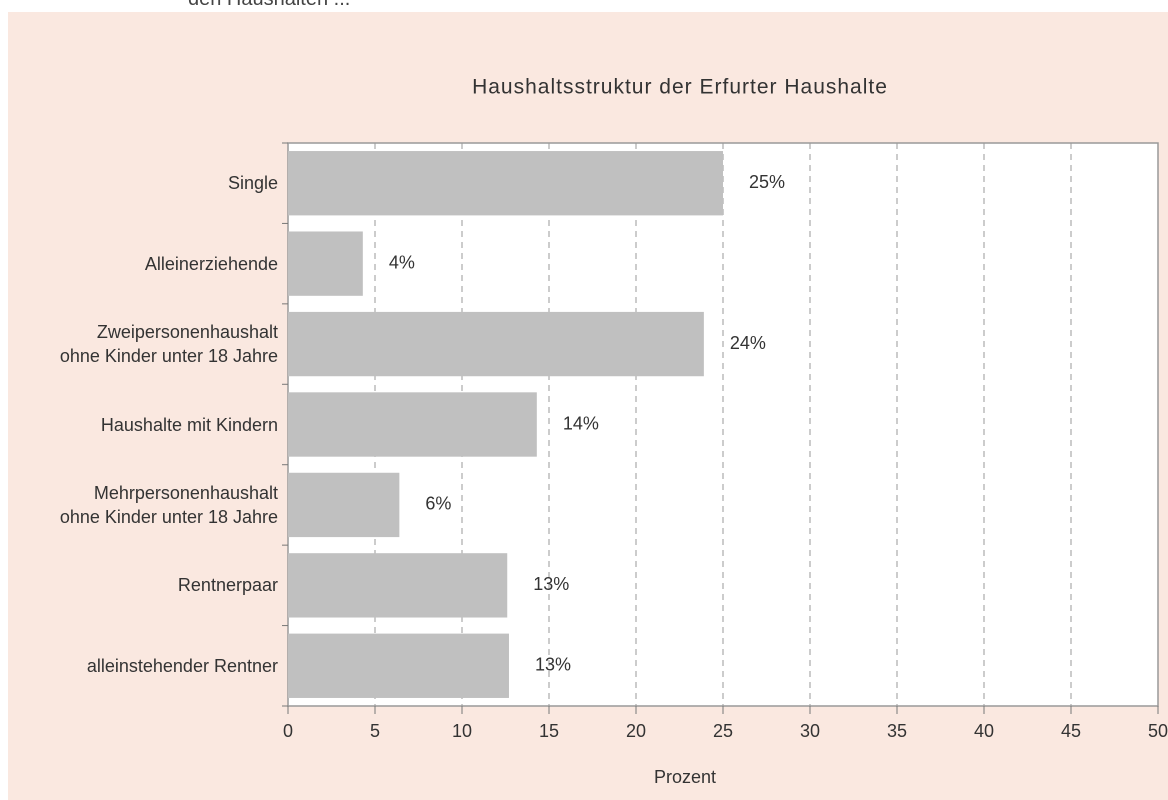  I want to click on x-tick-label: 45, so click(1071, 731).